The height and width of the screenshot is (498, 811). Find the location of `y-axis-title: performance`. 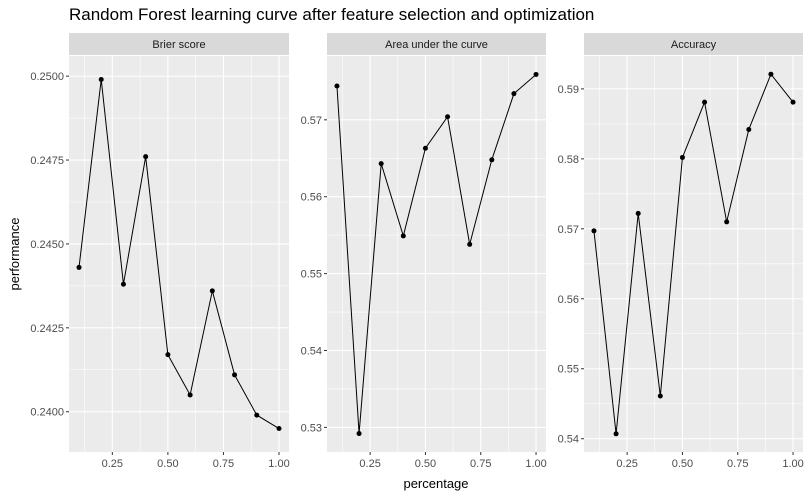

y-axis-title: performance is located at coordinates (14, 254).